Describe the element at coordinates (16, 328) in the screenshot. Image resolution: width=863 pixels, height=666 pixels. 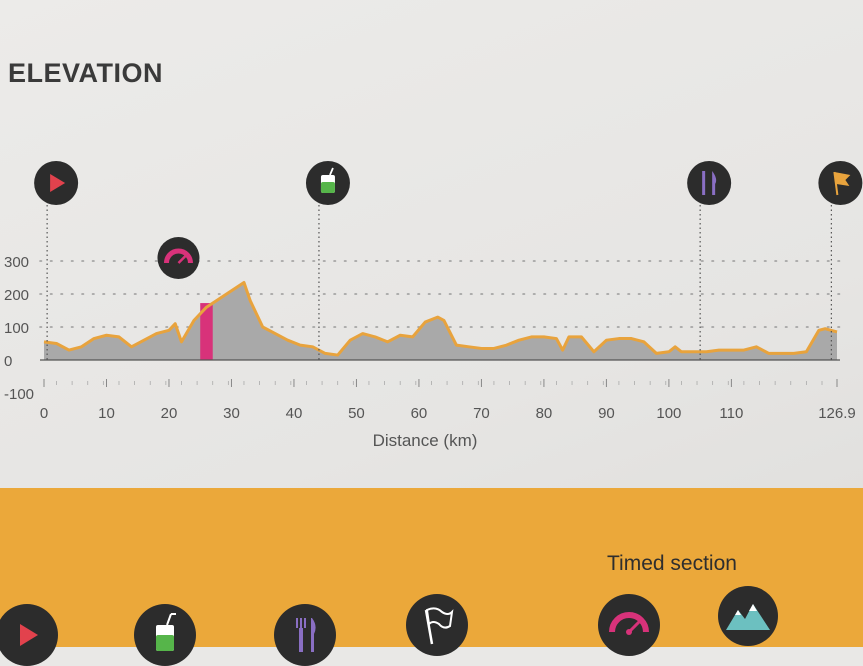
I see `y-tick-label: 100` at that location.